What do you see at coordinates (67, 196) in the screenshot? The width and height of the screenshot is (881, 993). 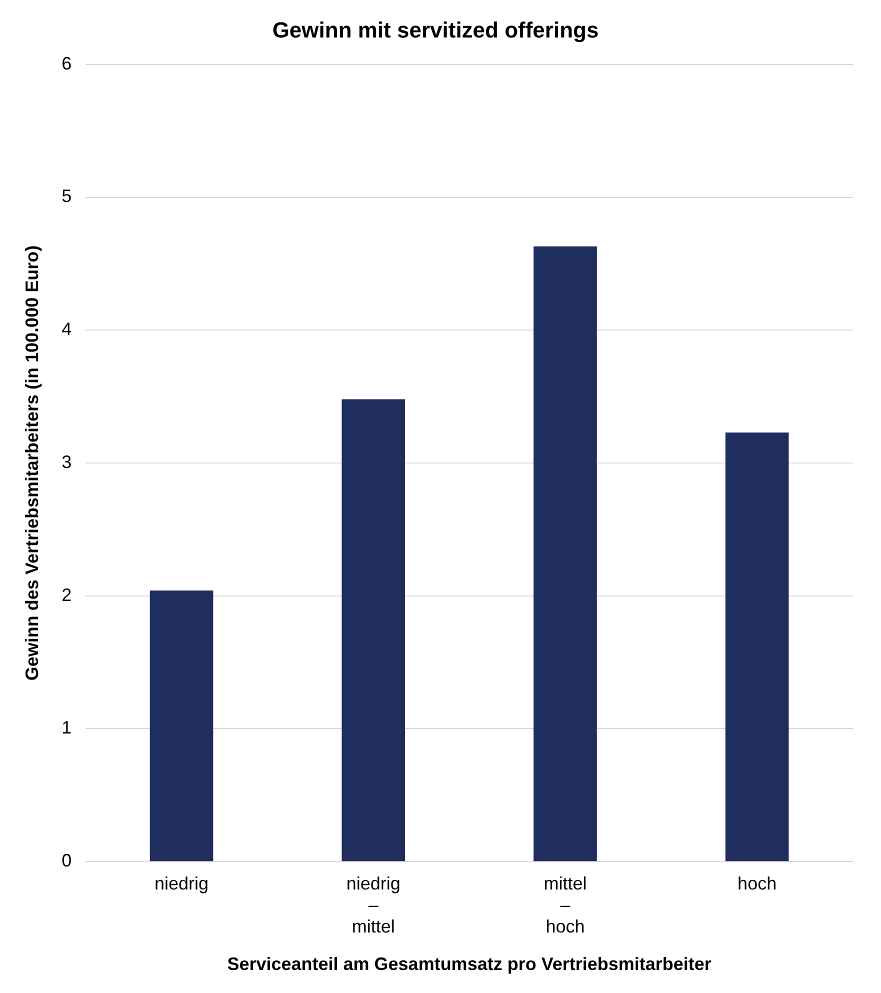 I see `y-tick-label: 5` at bounding box center [67, 196].